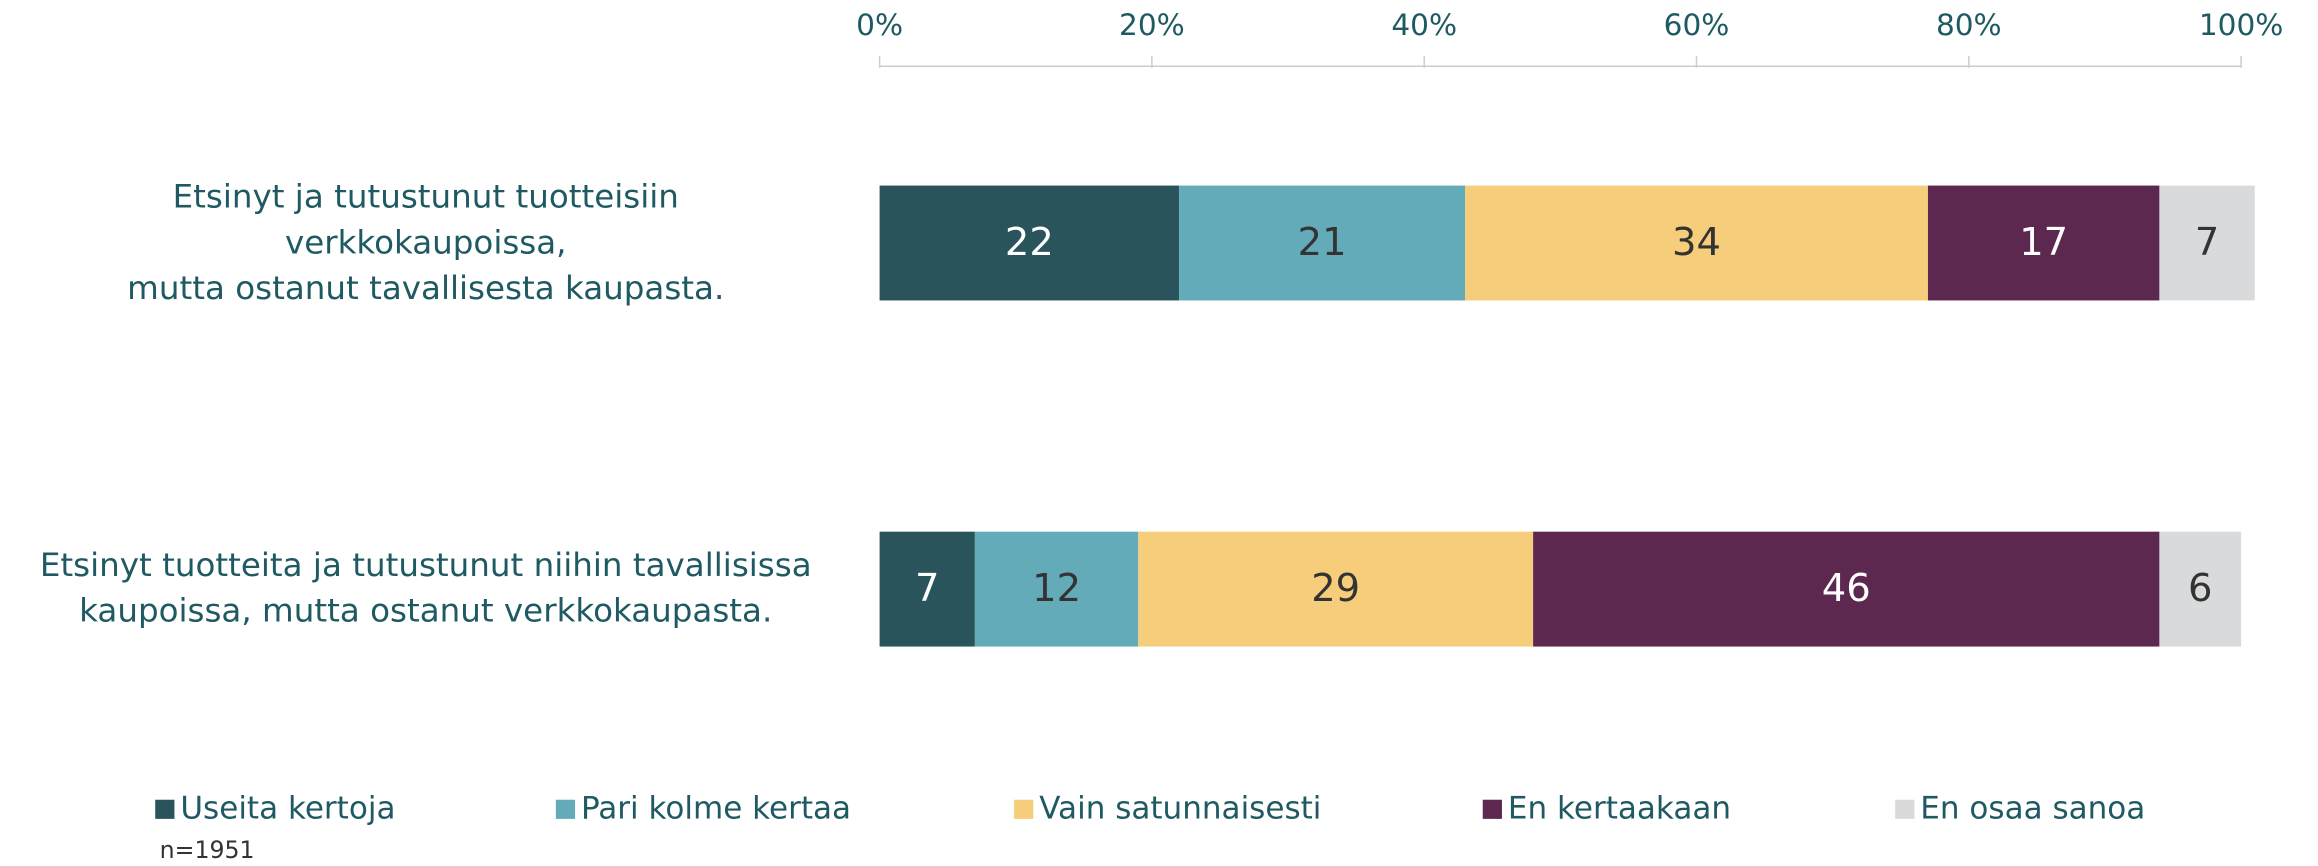 This screenshot has width=2318, height=866. I want to click on value-label: 34, so click(1696, 242).